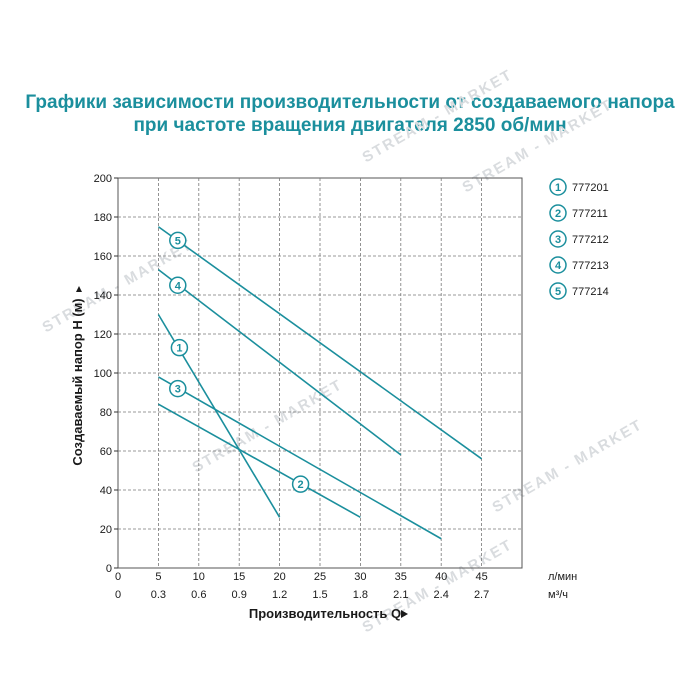 The image size is (700, 700). I want to click on y-axis-tick-label: 140, so click(103, 296).